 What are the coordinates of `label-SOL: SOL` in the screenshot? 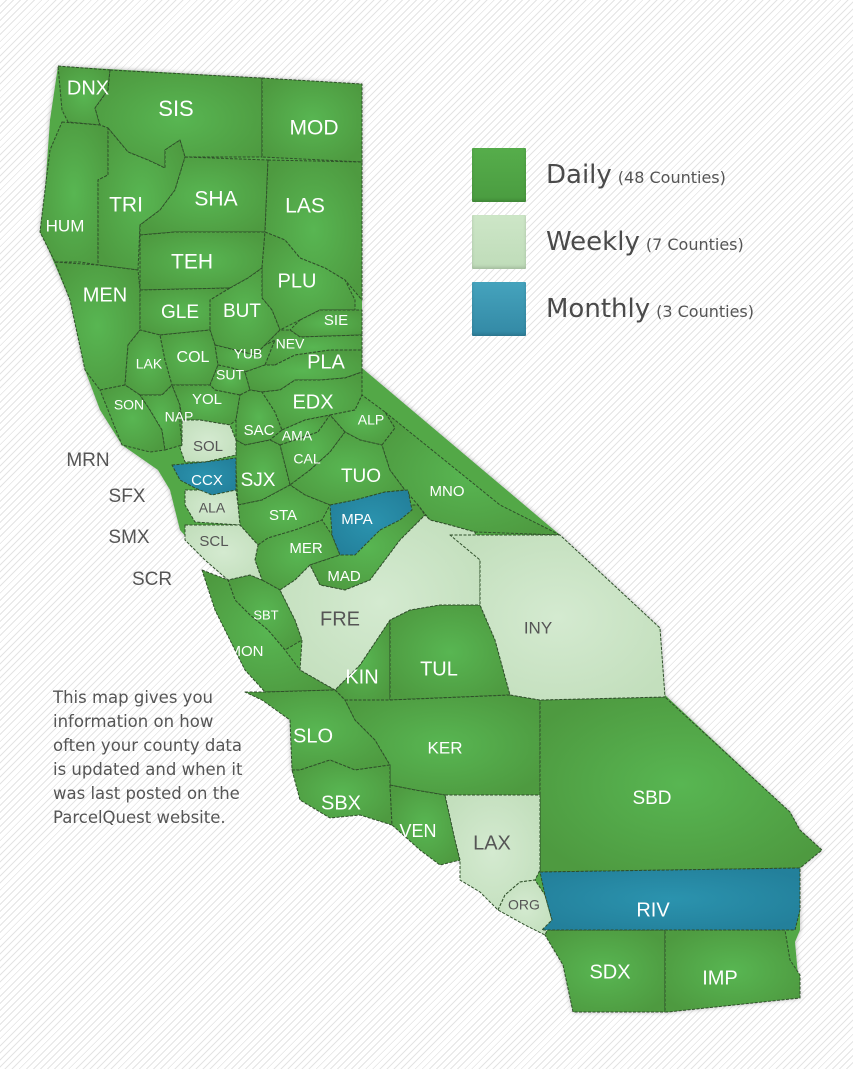 It's located at (208, 446).